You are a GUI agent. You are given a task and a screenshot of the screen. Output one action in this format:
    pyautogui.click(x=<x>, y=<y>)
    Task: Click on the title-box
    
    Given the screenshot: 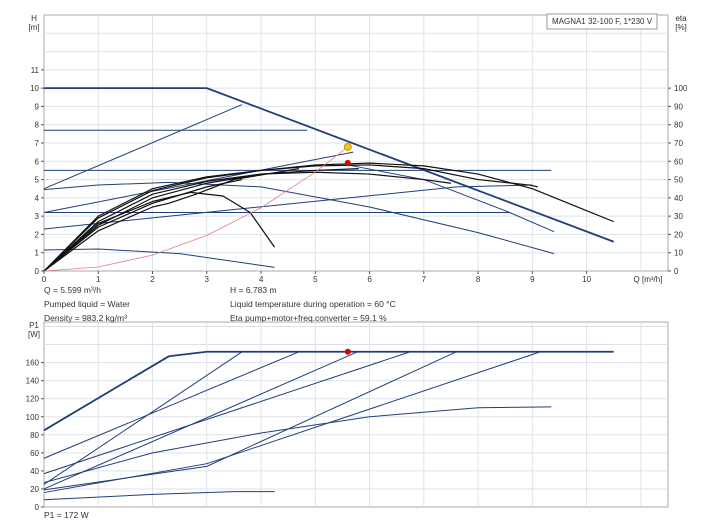 What is the action you would take?
    pyautogui.click(x=602, y=21)
    